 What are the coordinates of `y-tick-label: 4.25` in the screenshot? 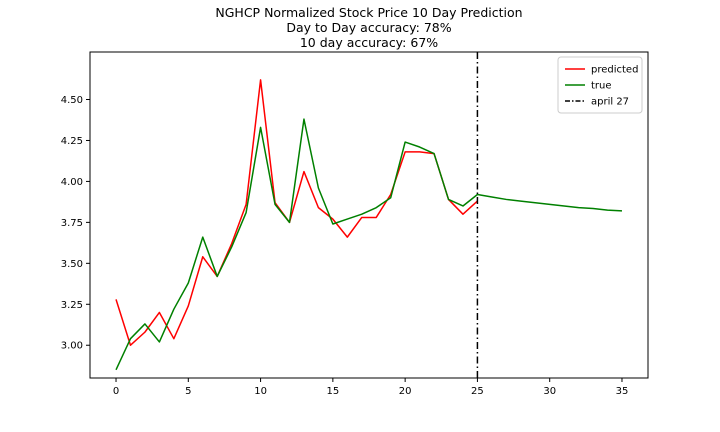 It's located at (72, 141).